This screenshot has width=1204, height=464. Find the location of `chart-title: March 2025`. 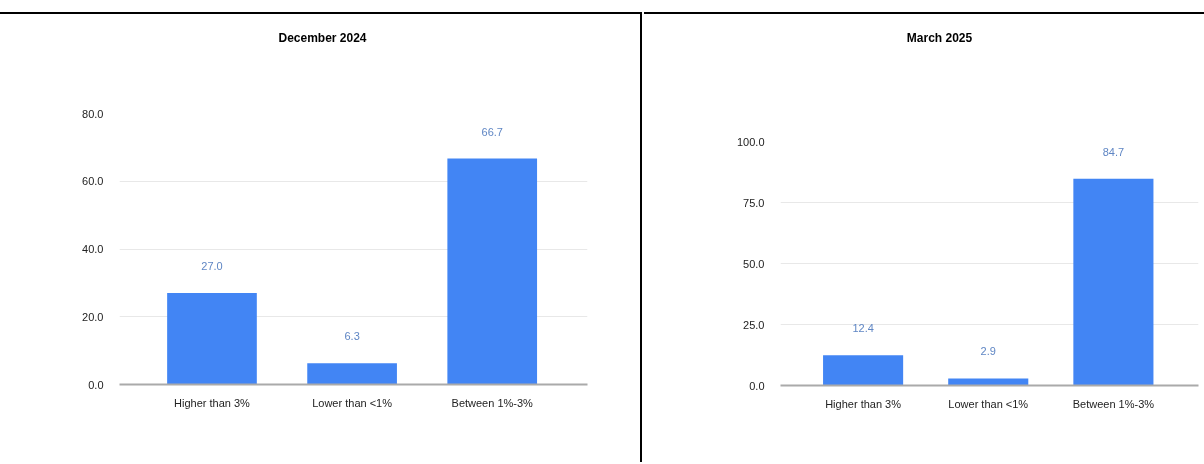

chart-title: March 2025 is located at coordinates (939, 37).